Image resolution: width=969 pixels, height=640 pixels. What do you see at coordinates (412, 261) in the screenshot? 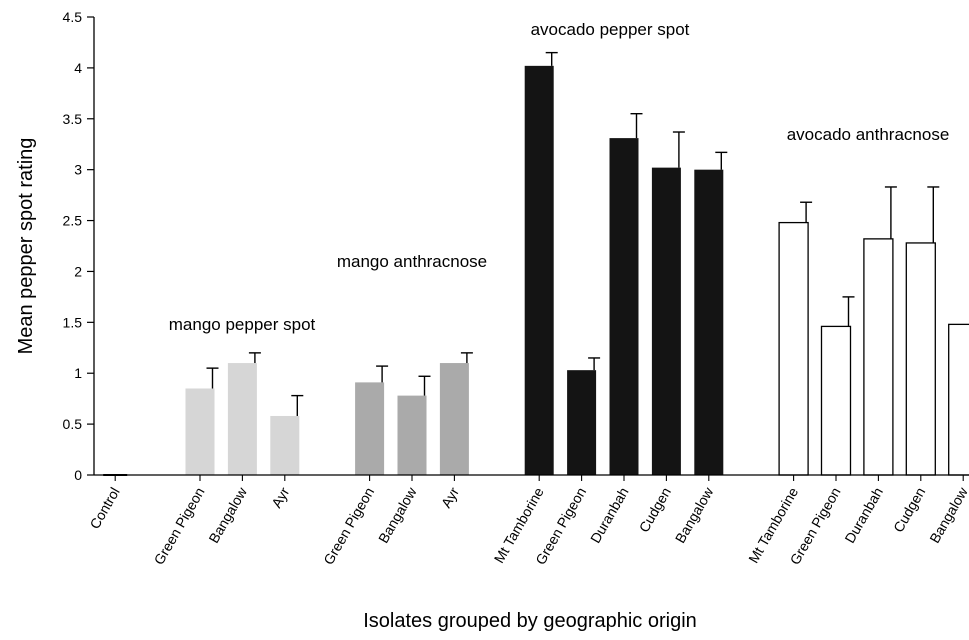
I see `group-label: mango anthracnose` at bounding box center [412, 261].